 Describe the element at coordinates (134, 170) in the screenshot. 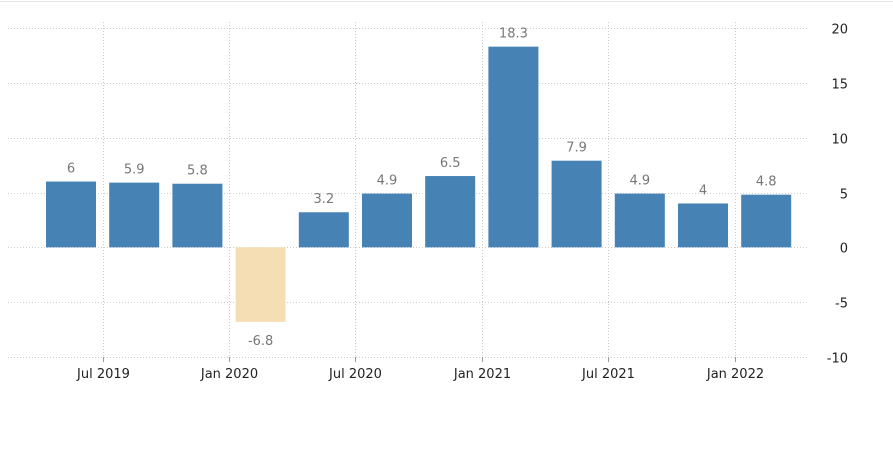

I see `bar-value-label: 5.9` at that location.